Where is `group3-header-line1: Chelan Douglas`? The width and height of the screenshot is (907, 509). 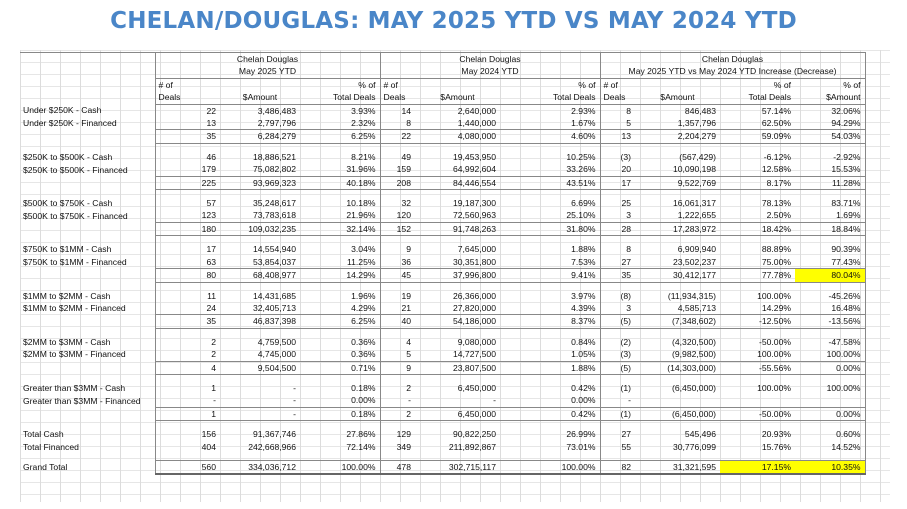 group3-header-line1: Chelan Douglas is located at coordinates (732, 59).